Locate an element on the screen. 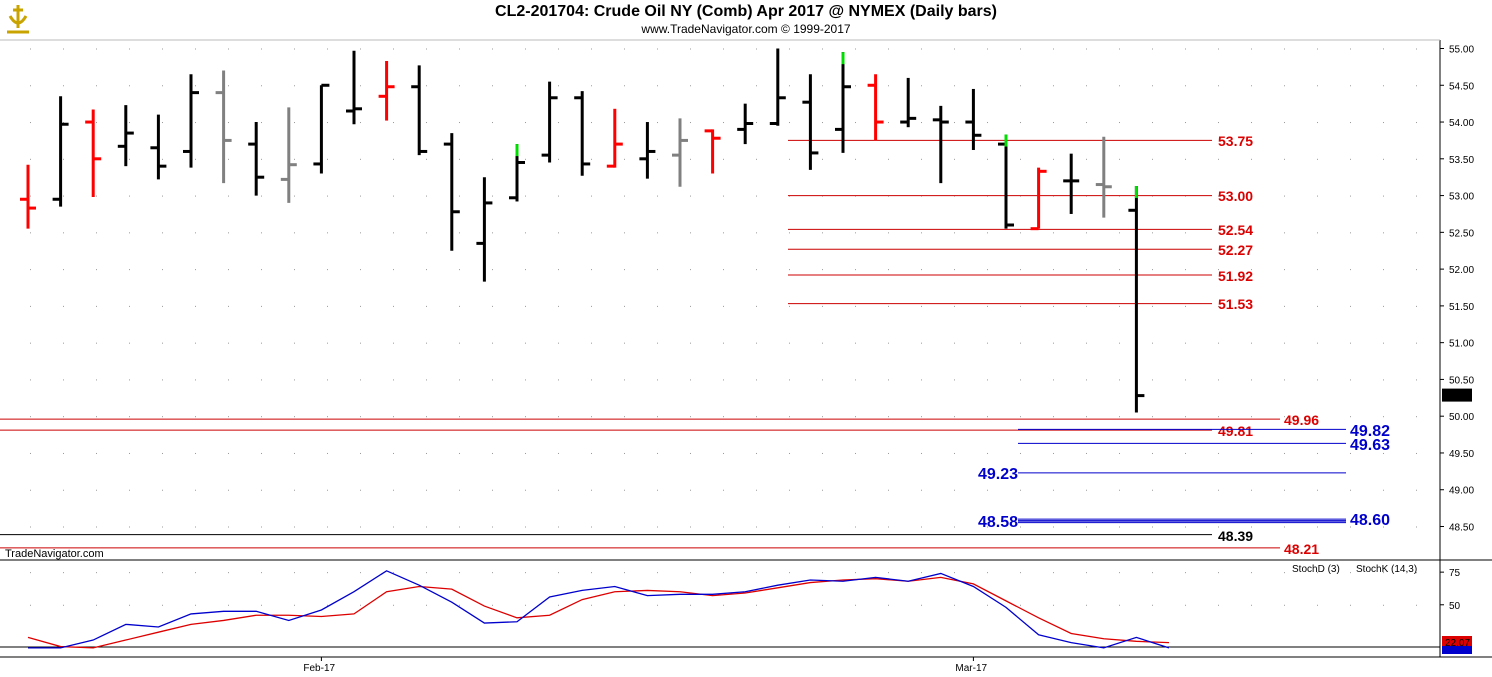  stoch-k-line is located at coordinates (599, 609).